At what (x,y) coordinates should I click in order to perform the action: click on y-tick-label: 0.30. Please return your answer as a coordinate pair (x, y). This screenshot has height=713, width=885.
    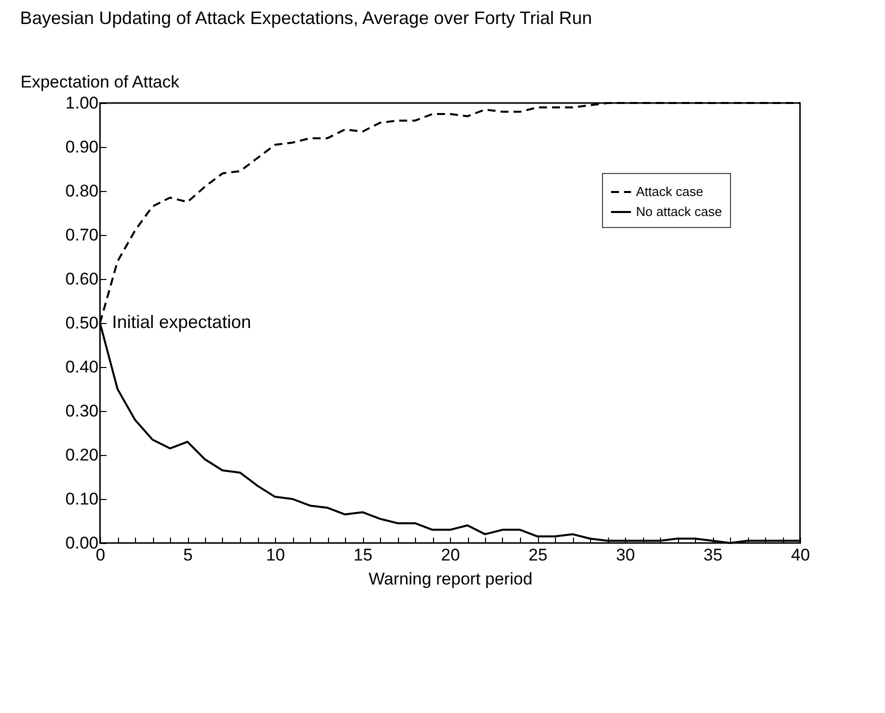
    Looking at the image, I should click on (81, 411).